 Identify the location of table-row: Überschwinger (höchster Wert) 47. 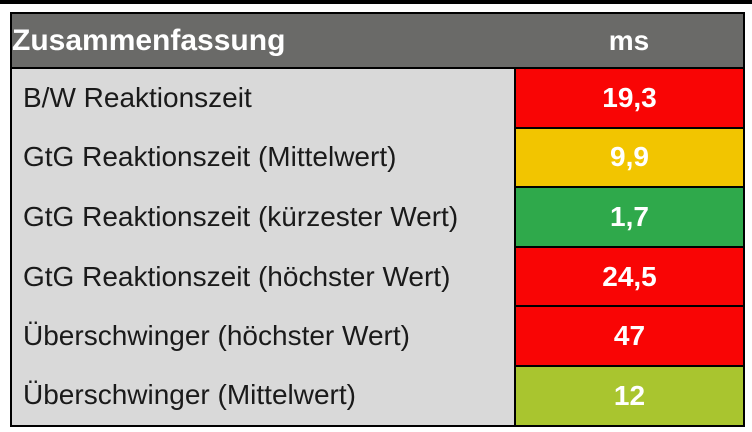
(378, 336).